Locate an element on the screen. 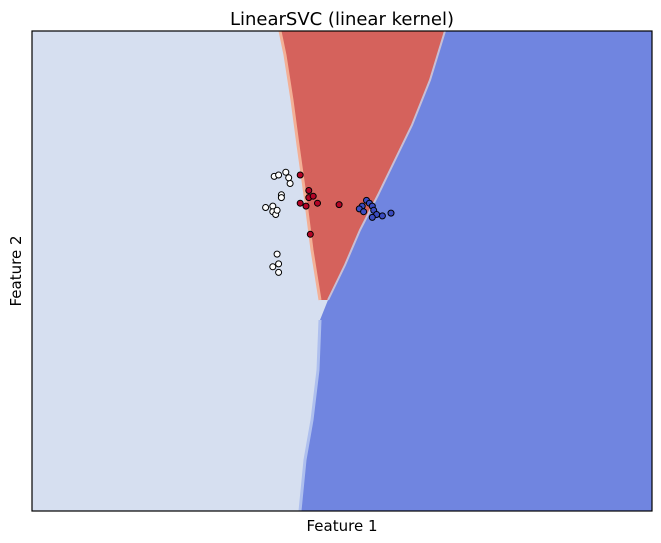  y-axis-label: Feature 2 is located at coordinates (16, 271).